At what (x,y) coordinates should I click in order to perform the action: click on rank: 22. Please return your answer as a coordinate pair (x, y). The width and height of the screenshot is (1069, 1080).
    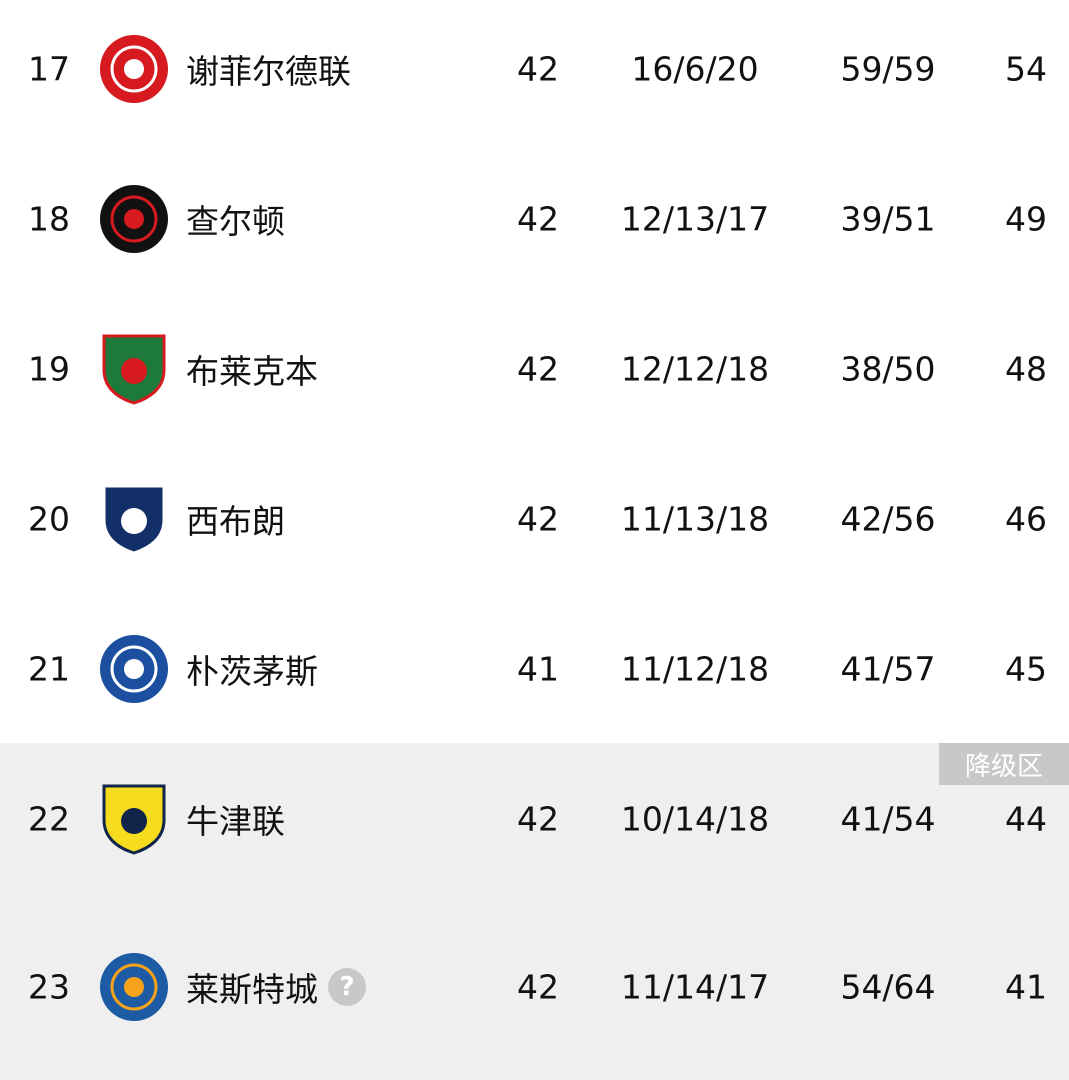
    Looking at the image, I should click on (49, 818).